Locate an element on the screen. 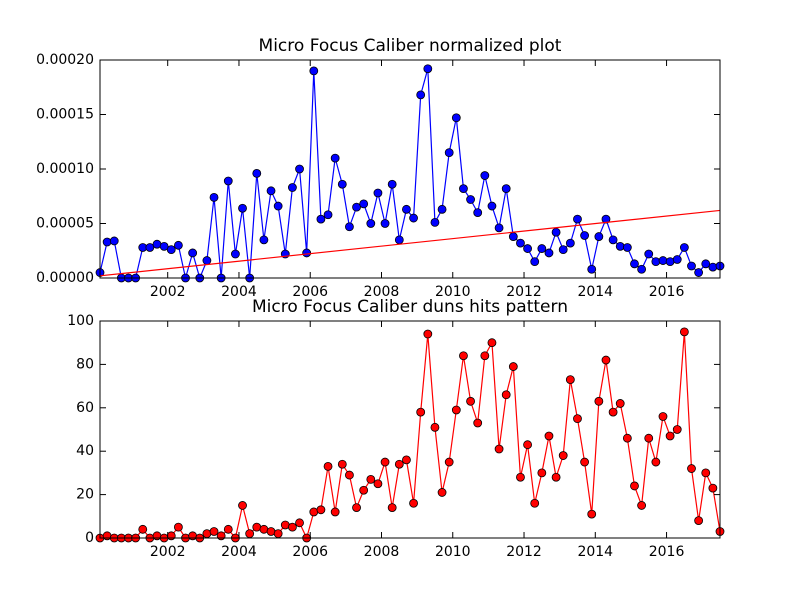  chart-title: Micro Focus Caliber normalized plot is located at coordinates (410, 46).